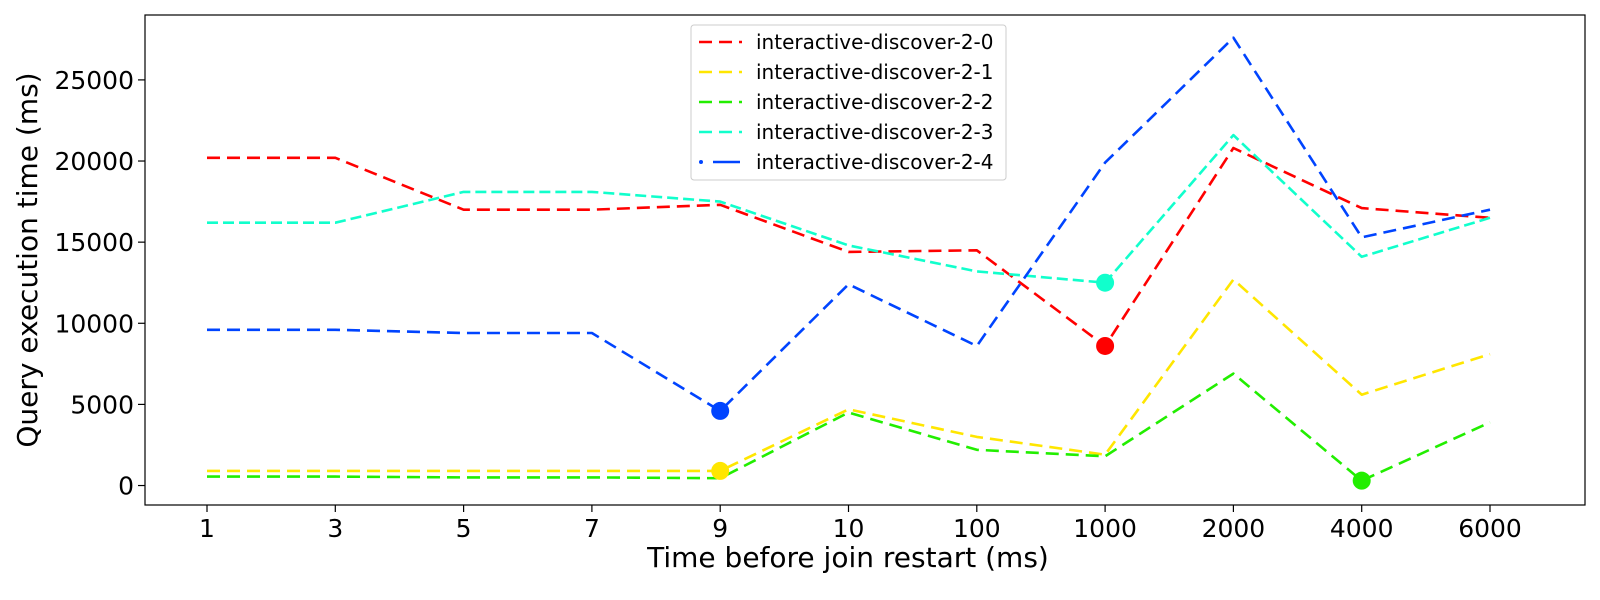  Describe the element at coordinates (874, 132) in the screenshot. I see `legend-label: interactive-discover-2-3` at that location.